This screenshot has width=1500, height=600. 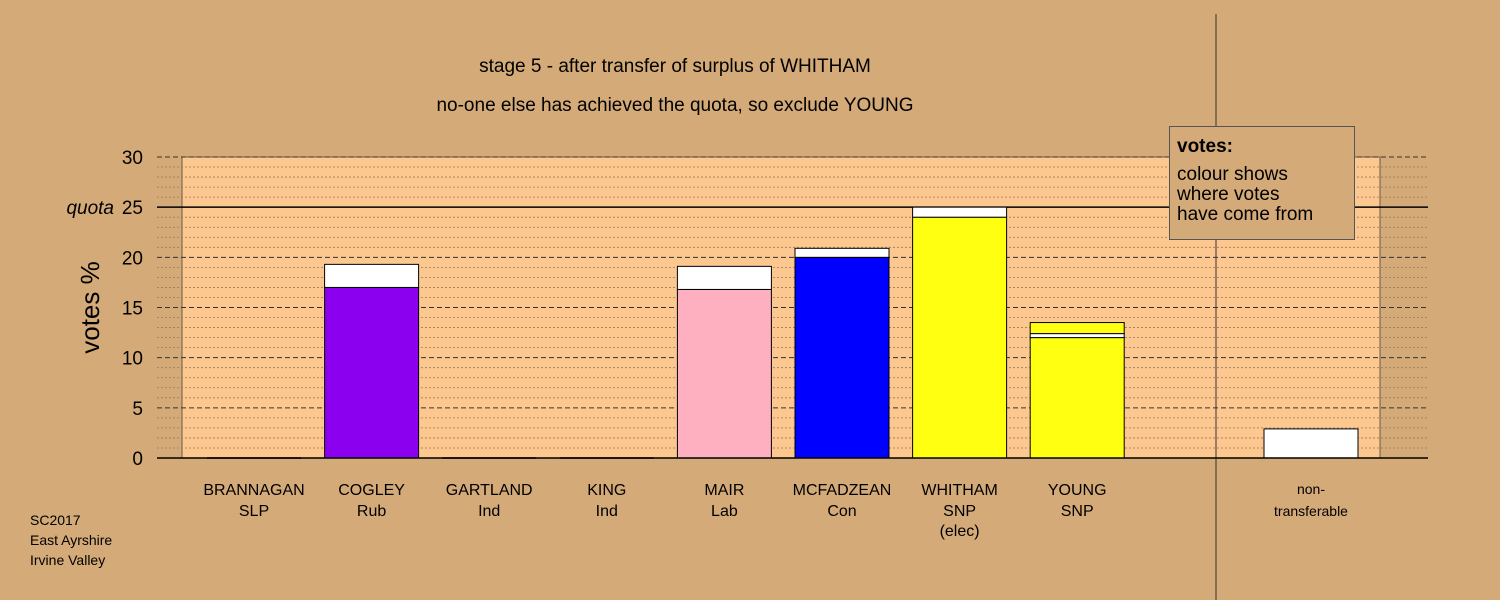 What do you see at coordinates (1311, 511) in the screenshot?
I see `nontransferable-label-2: transferable` at bounding box center [1311, 511].